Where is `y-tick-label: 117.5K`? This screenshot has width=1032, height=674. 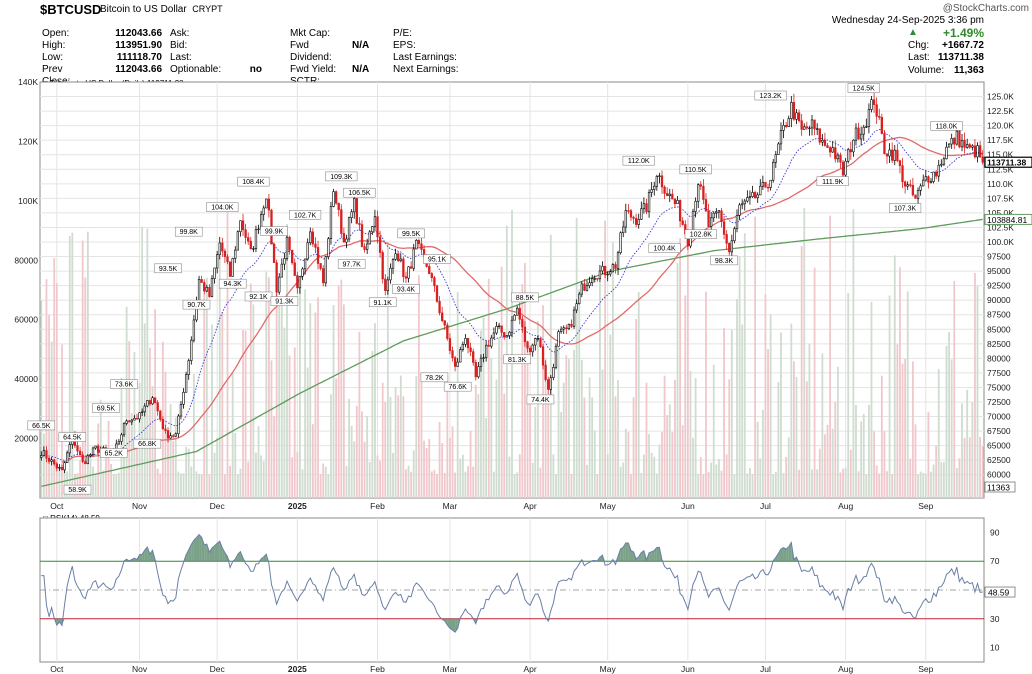 y-tick-label: 117.5K is located at coordinates (1000, 140).